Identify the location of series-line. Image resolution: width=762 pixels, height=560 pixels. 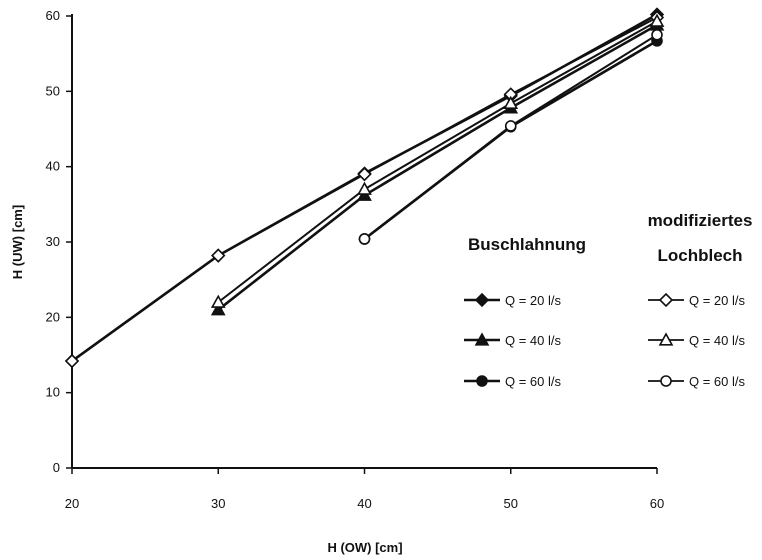
(510, 140).